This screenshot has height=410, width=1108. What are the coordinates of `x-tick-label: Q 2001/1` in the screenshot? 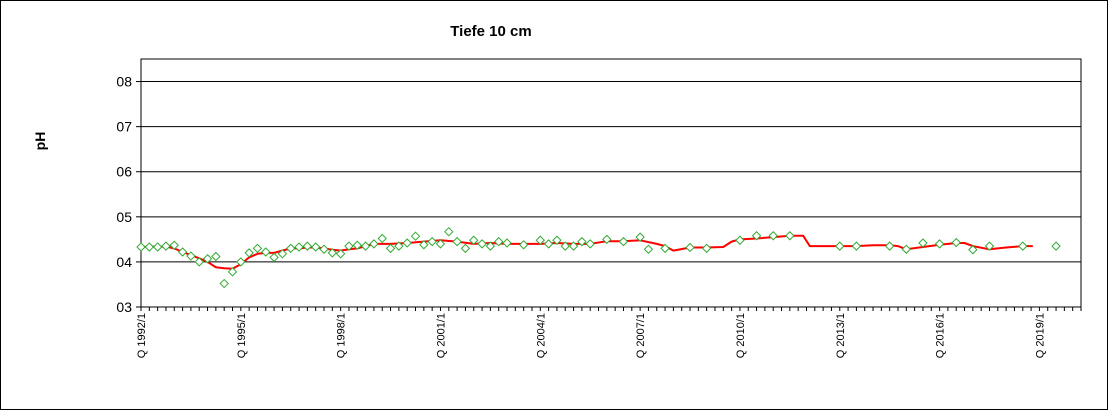 It's located at (441, 335).